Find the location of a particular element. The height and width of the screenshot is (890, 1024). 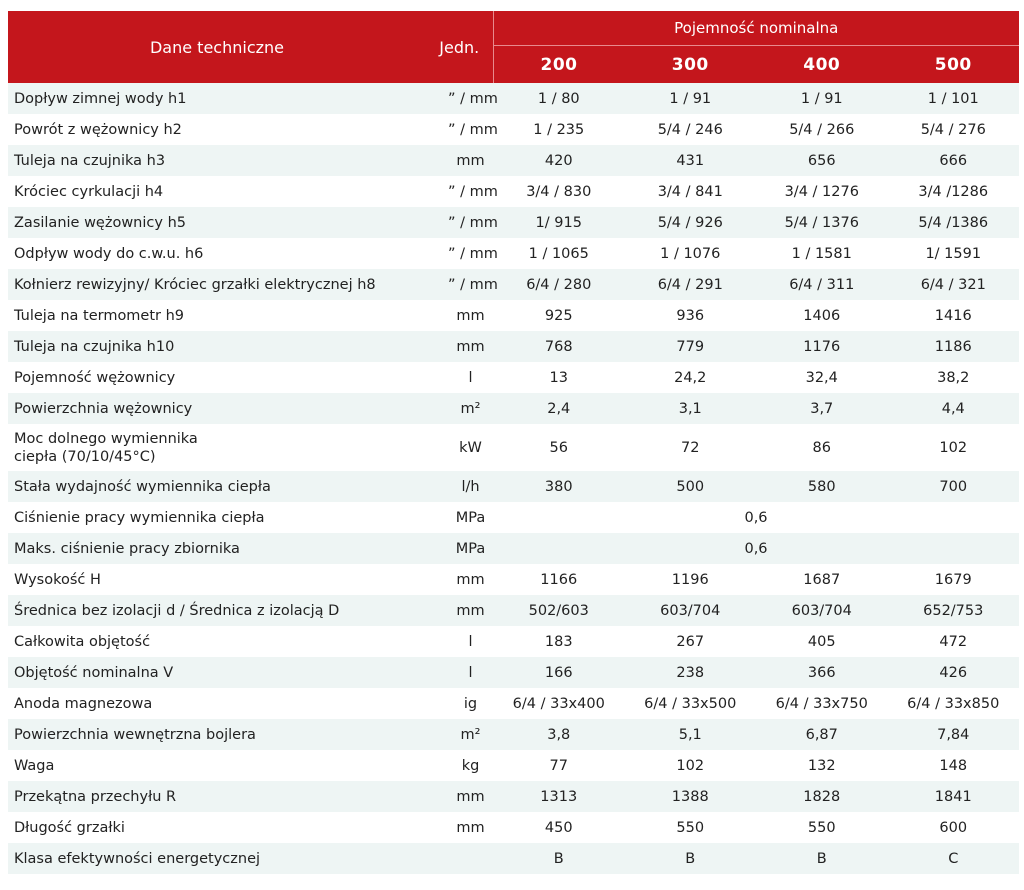

row-label: Pojemność wężownicy is located at coordinates (217, 377).